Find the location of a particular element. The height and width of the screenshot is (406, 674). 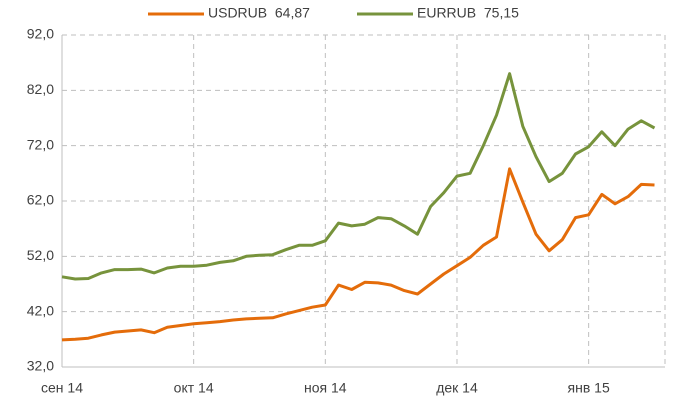

y-tick-label: 42,0 is located at coordinates (40, 310).